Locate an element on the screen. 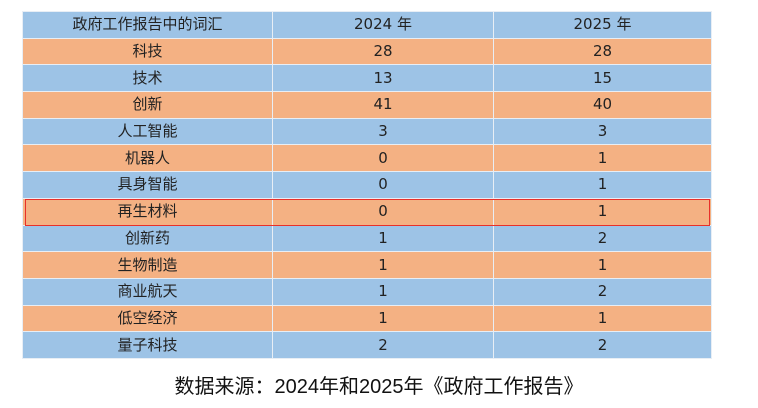 The image size is (758, 408). cell-term: 低空经济 is located at coordinates (147, 318).